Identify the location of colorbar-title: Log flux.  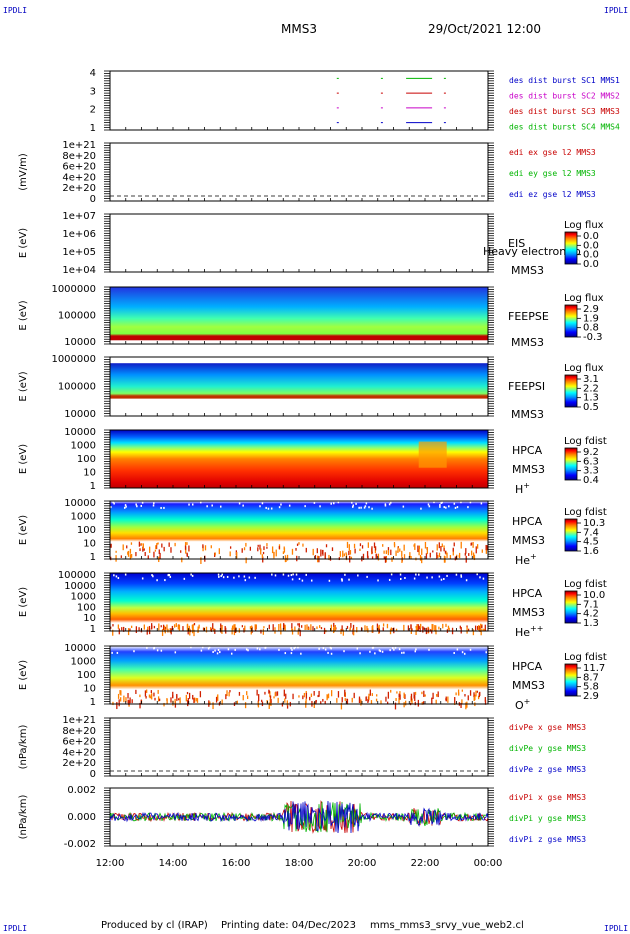
(584, 298).